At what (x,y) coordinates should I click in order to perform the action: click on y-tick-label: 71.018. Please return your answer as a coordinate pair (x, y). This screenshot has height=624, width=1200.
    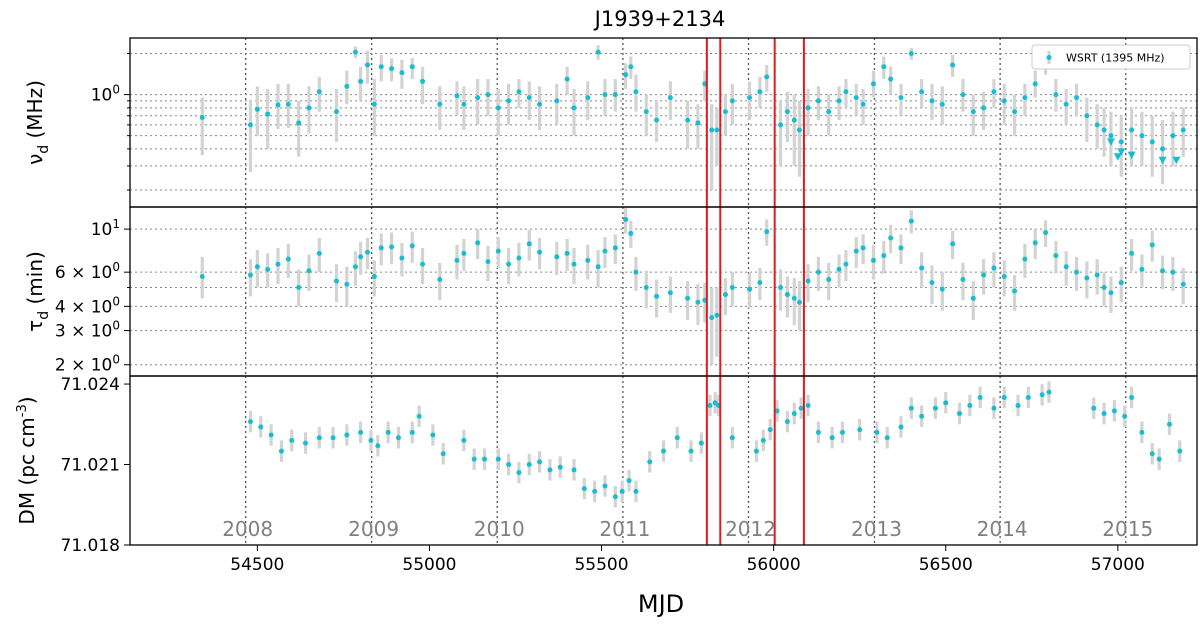
    Looking at the image, I should click on (90, 546).